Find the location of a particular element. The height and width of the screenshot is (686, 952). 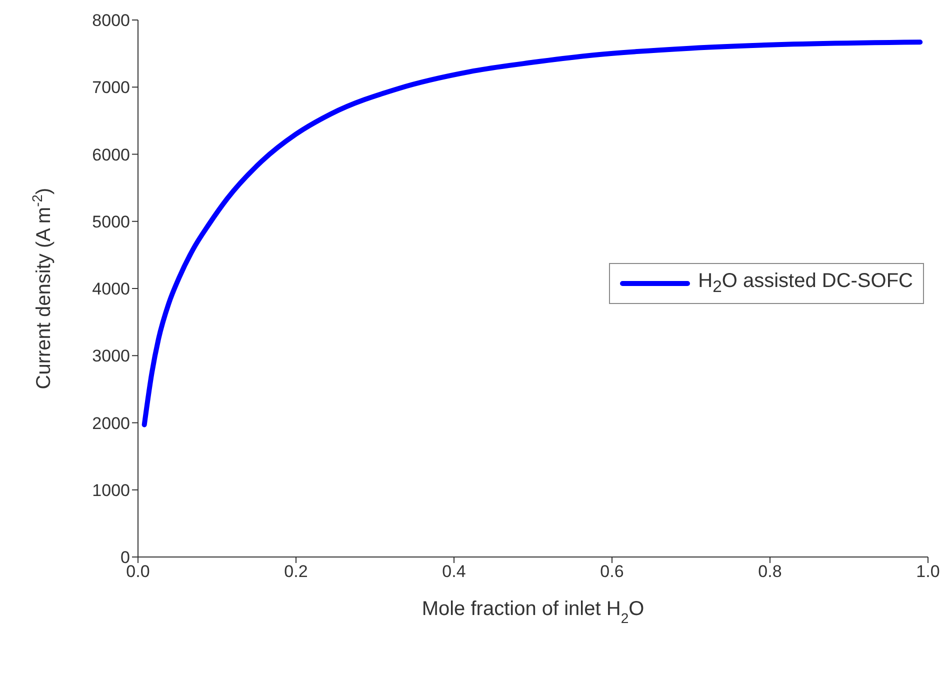

y-tick-label: 2000 is located at coordinates (111, 423).